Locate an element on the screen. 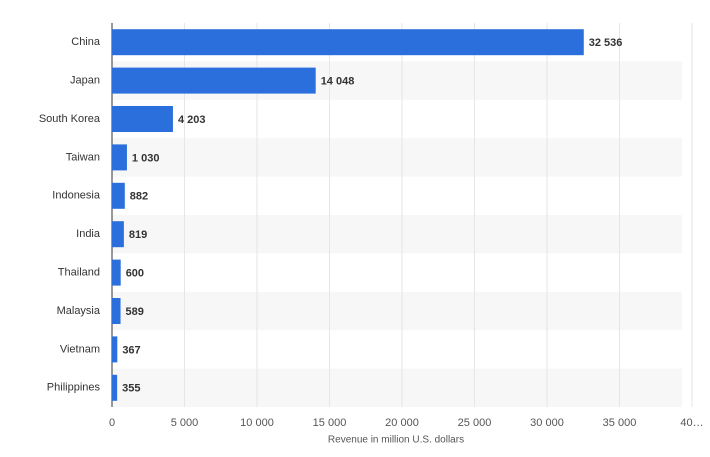 This screenshot has height=457, width=710. x-tick-label: 5 000 is located at coordinates (185, 423).